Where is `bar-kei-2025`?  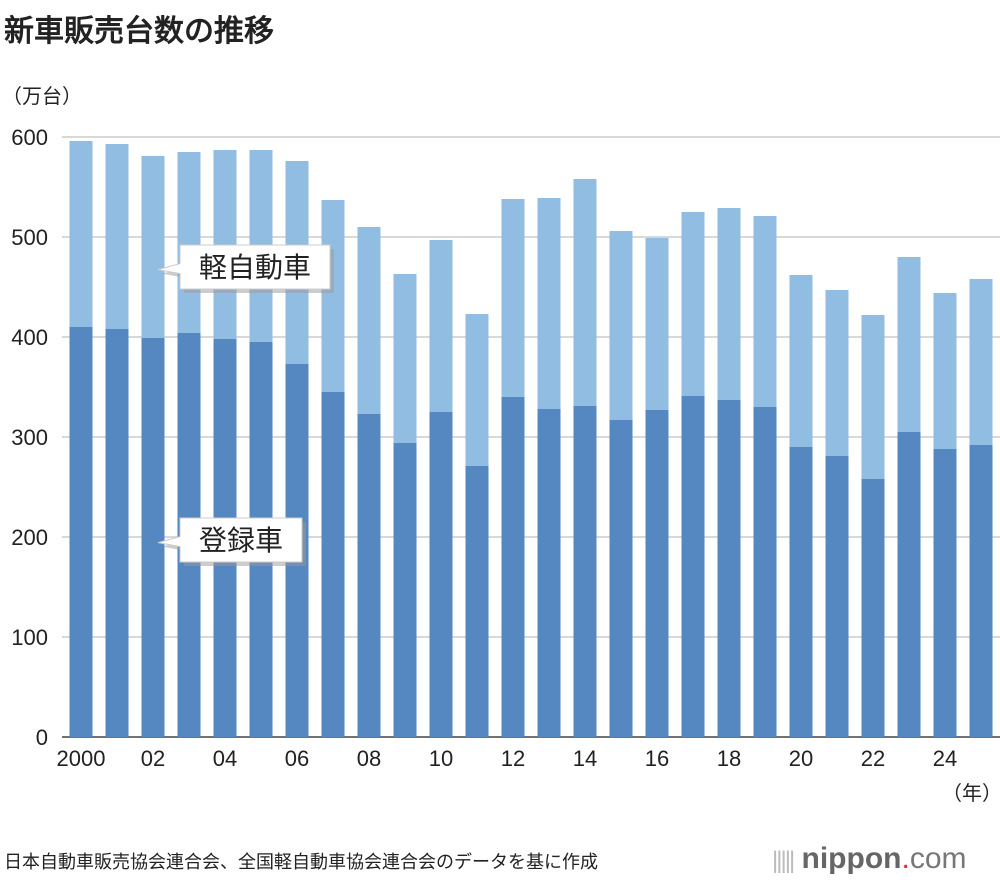
bar-kei-2025 is located at coordinates (981, 362).